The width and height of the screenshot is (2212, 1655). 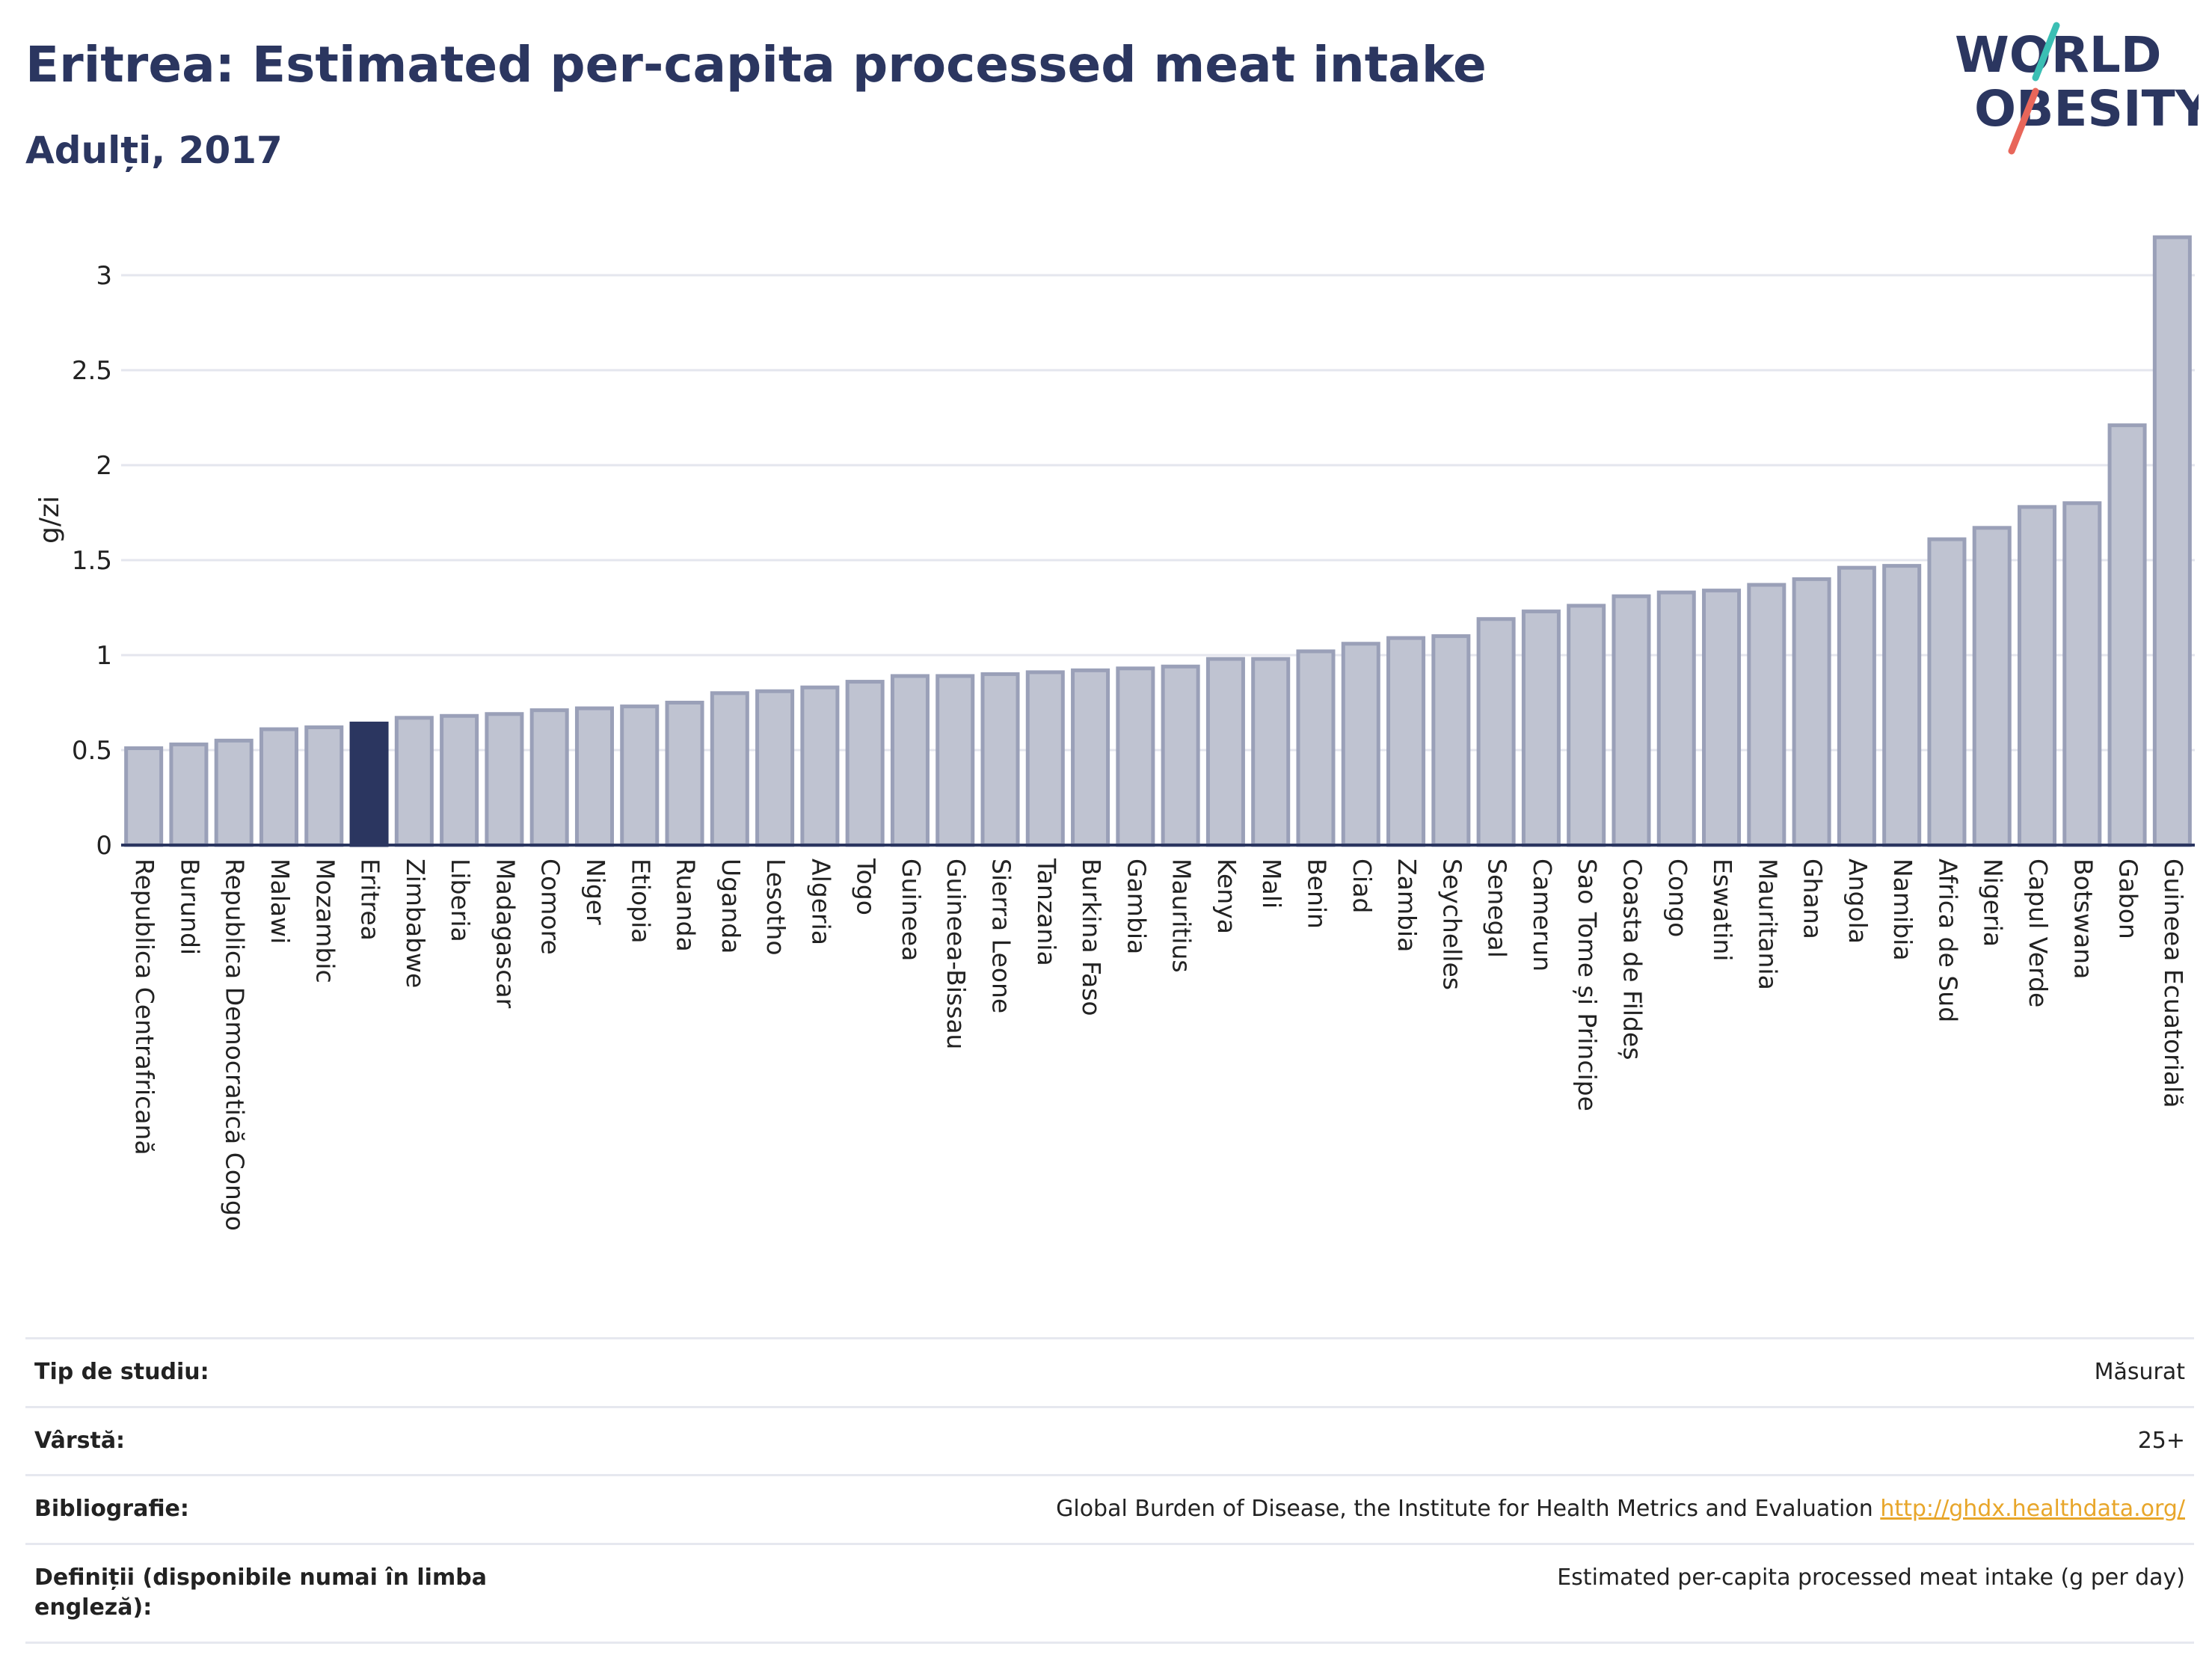 I want to click on x-tick-label: Lesotho, so click(x=775, y=907).